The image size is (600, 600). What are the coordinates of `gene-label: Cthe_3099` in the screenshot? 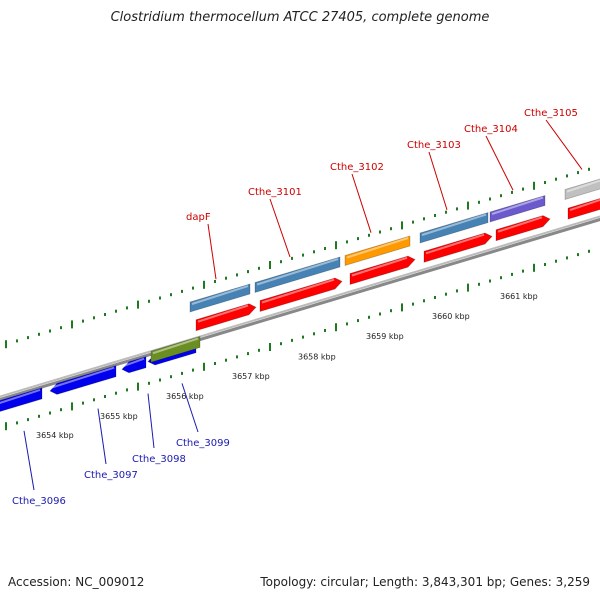 It's located at (203, 443).